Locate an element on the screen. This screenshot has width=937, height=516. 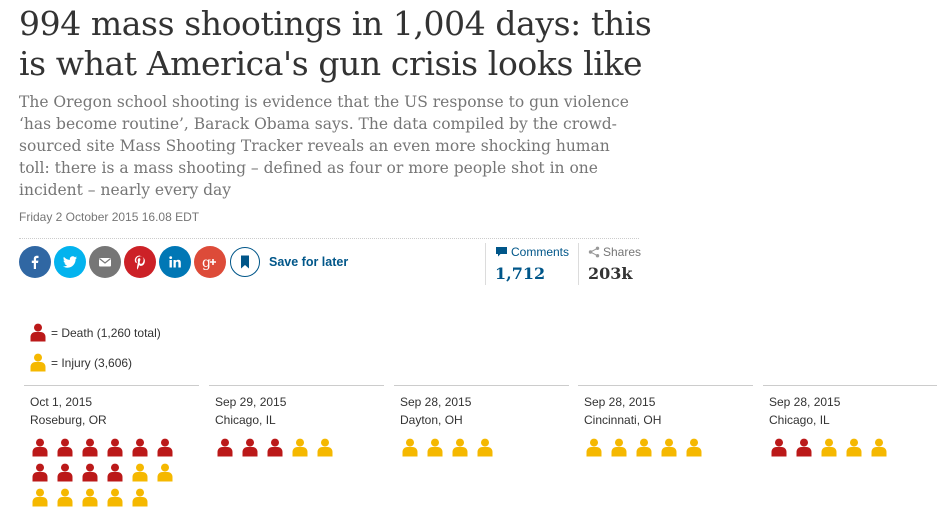
incident-card: Sep 29, 2015 Chicago, IL is located at coordinates (296, 450).